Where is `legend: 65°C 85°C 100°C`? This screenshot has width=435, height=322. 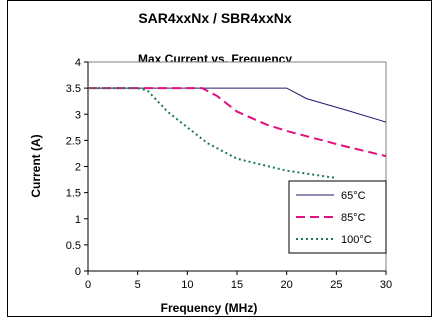
legend: 65°C 85°C 100°C is located at coordinates (337, 217).